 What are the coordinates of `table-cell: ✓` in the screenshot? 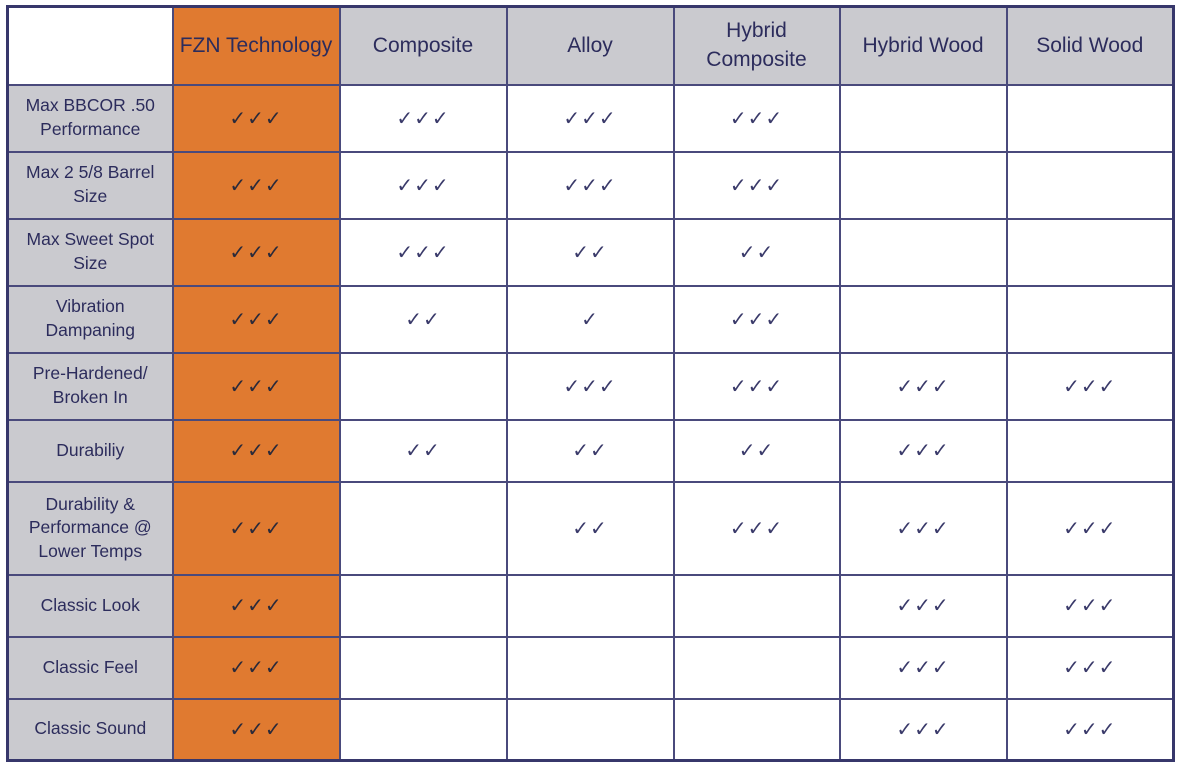 It's located at (590, 319).